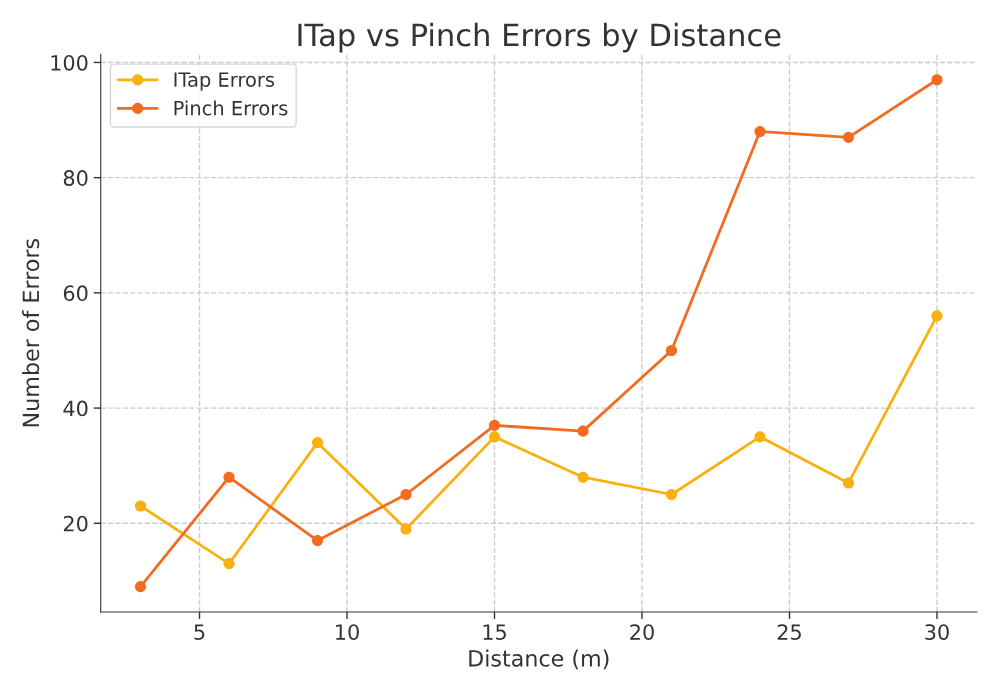  I want to click on y-tick-label: 100, so click(69, 62).